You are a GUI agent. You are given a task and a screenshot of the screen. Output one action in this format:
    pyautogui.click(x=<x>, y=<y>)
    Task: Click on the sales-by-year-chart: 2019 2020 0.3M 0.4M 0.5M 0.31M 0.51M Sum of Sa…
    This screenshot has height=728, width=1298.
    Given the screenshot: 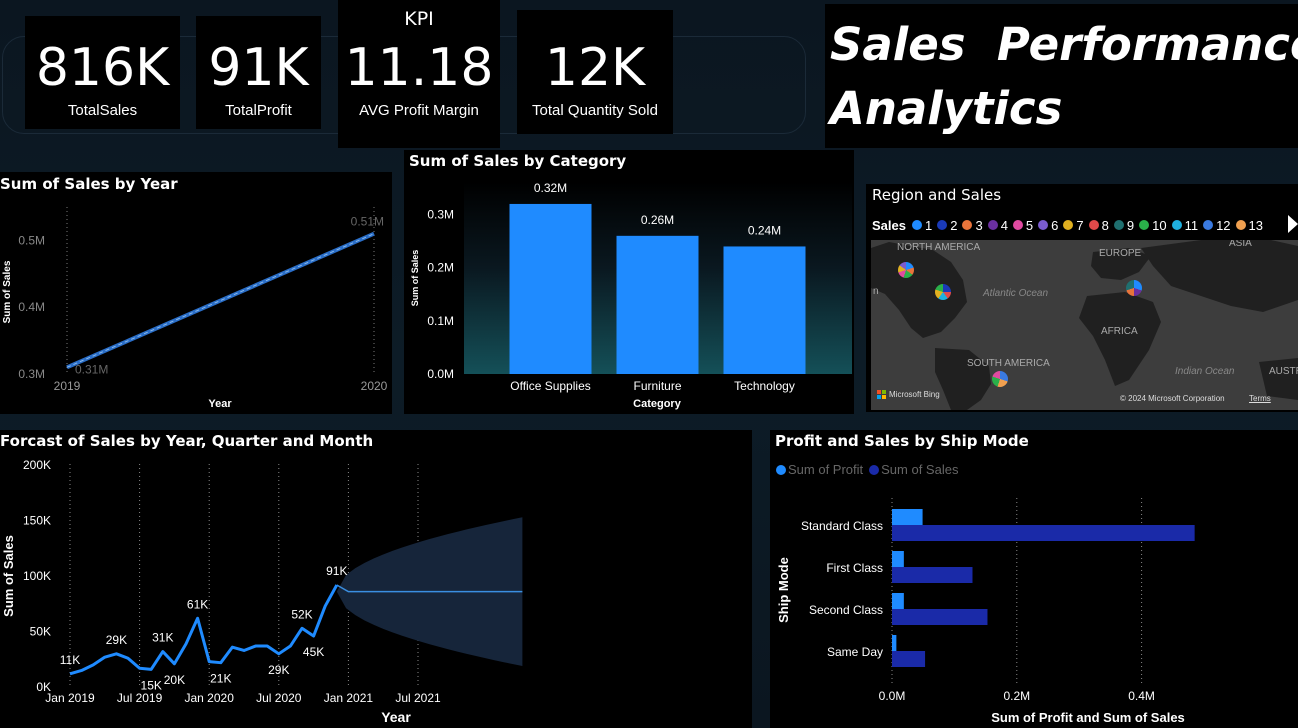 What is the action you would take?
    pyautogui.click(x=195, y=308)
    